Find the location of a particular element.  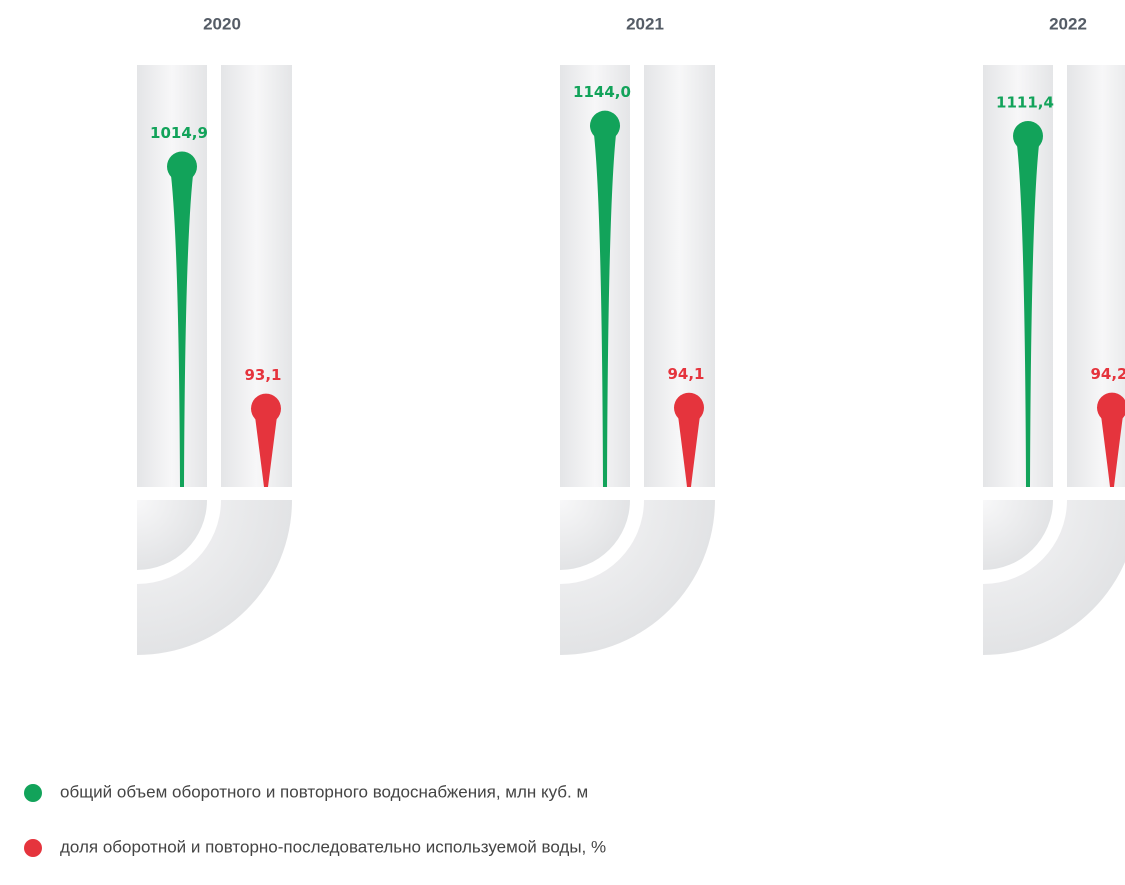

value-label: 93,1 is located at coordinates (262, 375).